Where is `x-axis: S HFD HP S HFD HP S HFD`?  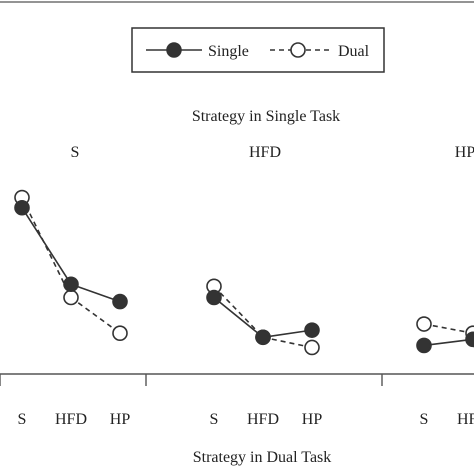 x-axis: S HFD HP S HFD HP S HFD is located at coordinates (237, 400).